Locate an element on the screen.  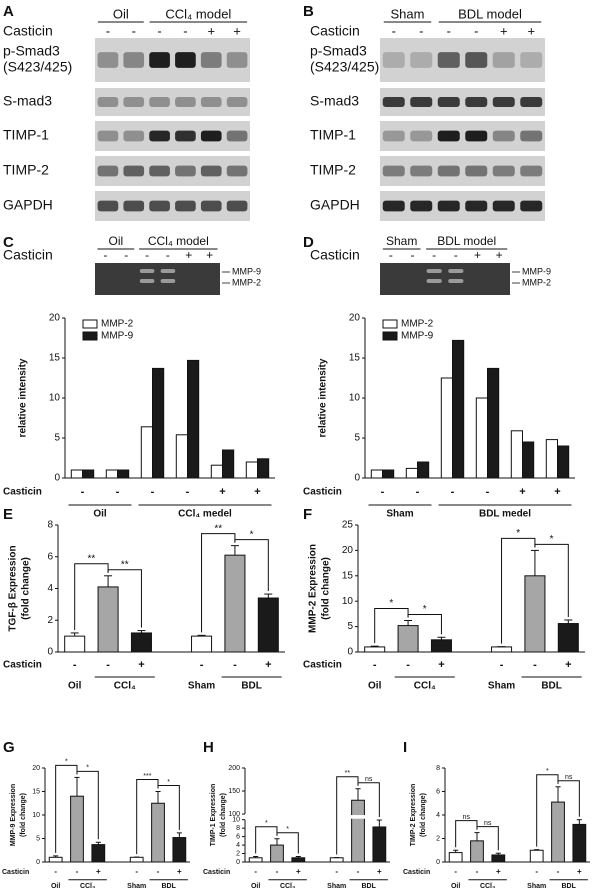
y-tick-label: 15 is located at coordinates (348, 575).